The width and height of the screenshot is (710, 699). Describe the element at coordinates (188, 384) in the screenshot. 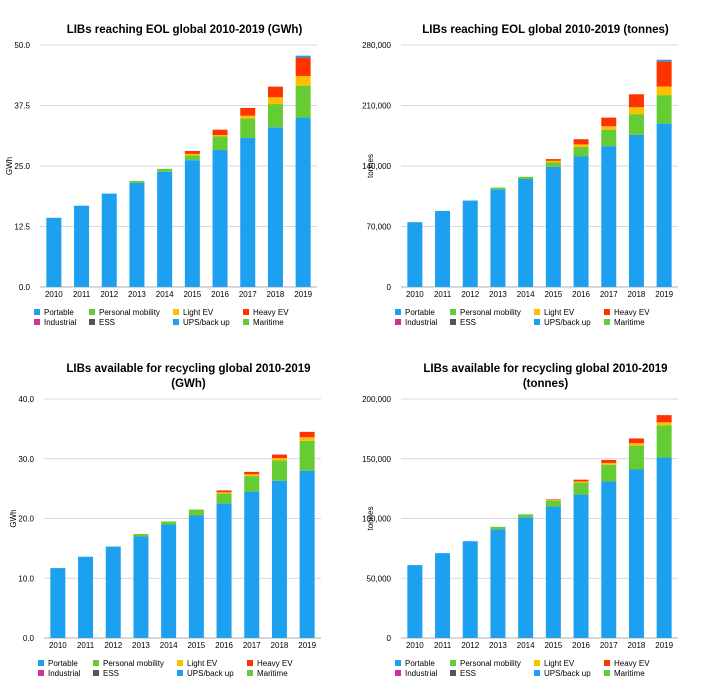

I see `chart-title: (GWh)` at that location.